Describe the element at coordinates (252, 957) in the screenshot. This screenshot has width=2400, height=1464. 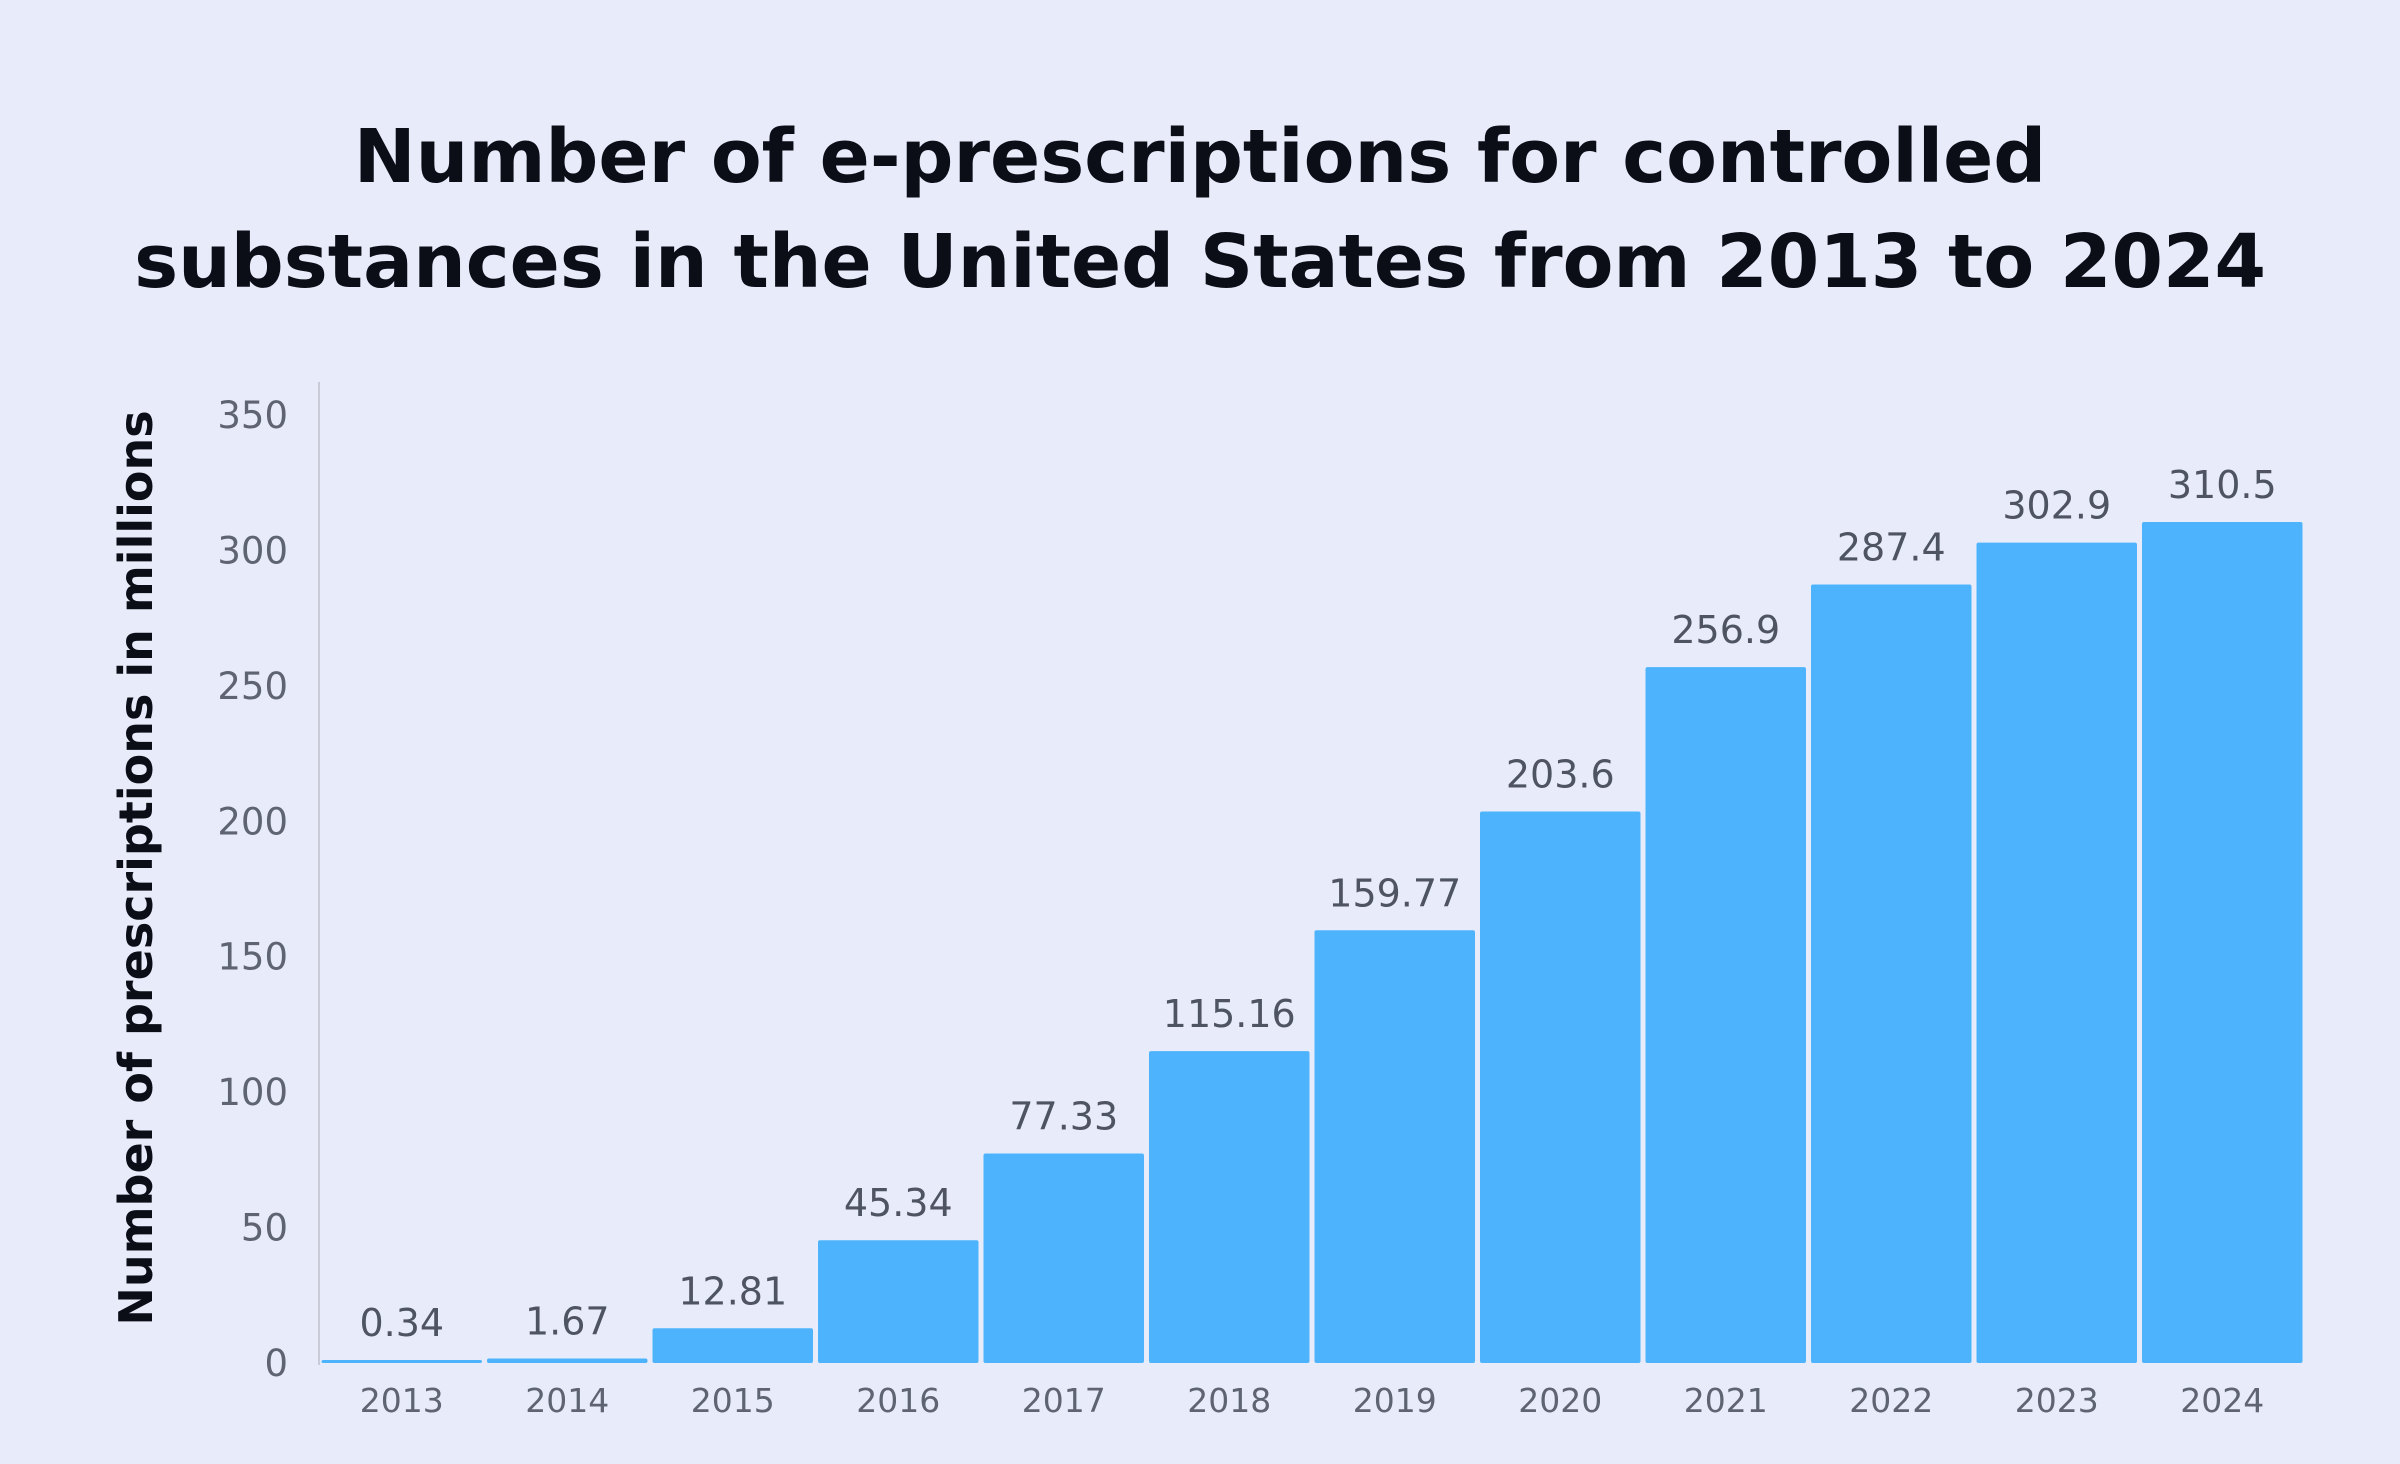
I see `y-tick-label: 150` at that location.